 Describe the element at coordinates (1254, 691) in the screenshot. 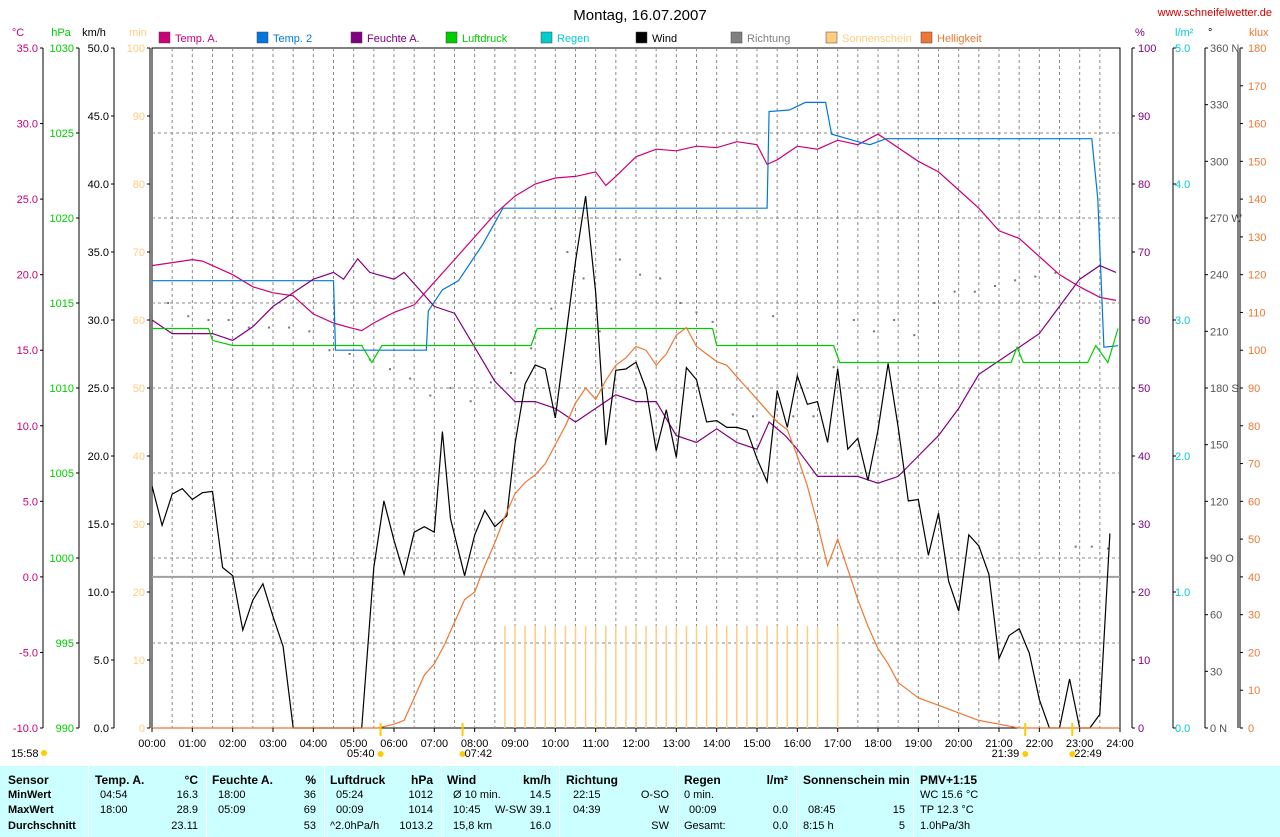

I see `axis-tick-label-klux: 10` at that location.